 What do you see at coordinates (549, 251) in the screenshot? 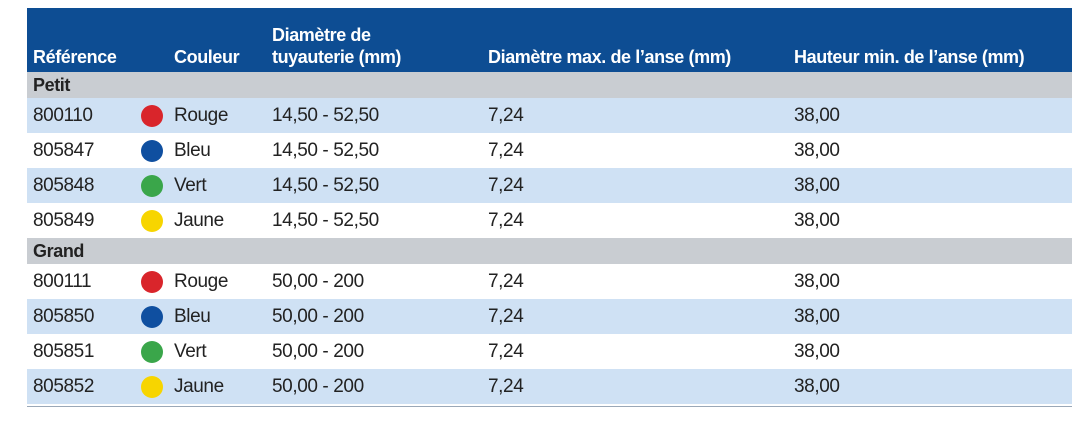
I see `group-row: Grand` at bounding box center [549, 251].